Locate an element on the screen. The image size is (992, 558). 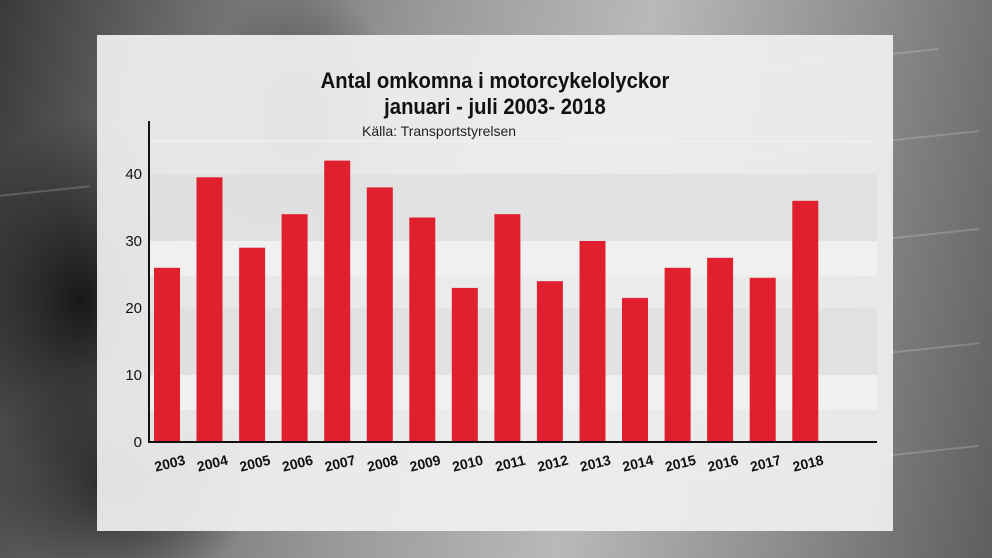
x-tick-label: 2003 is located at coordinates (170, 463).